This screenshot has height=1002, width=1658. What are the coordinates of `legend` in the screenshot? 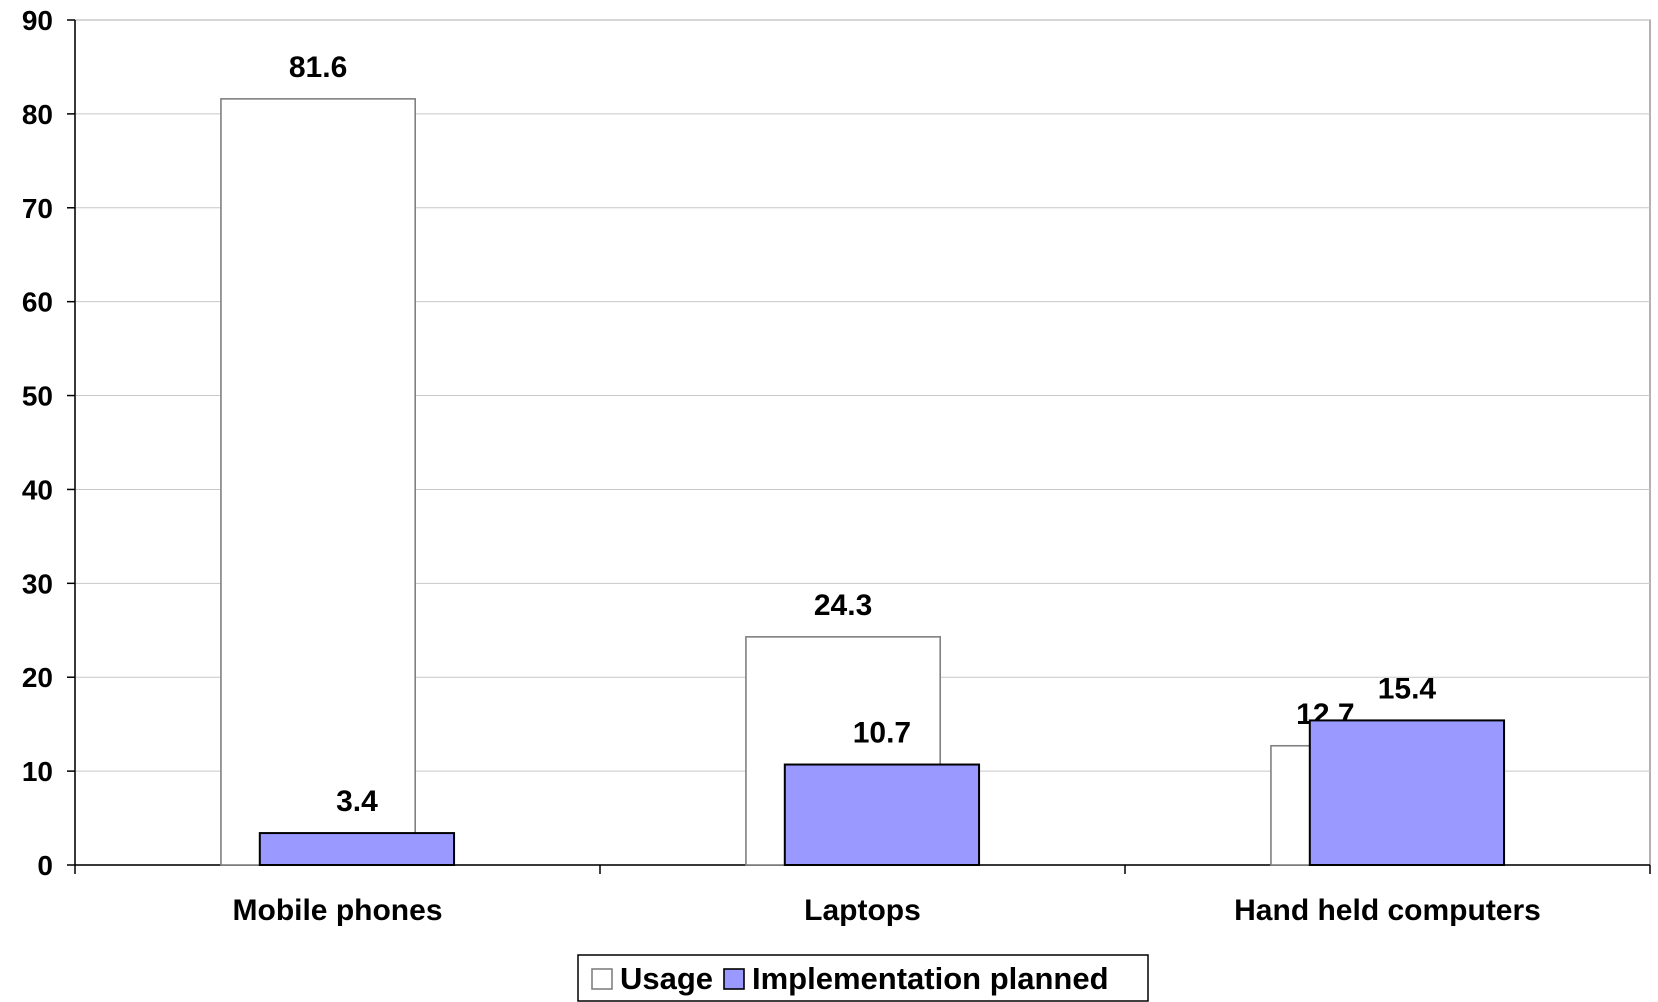 It's located at (863, 978).